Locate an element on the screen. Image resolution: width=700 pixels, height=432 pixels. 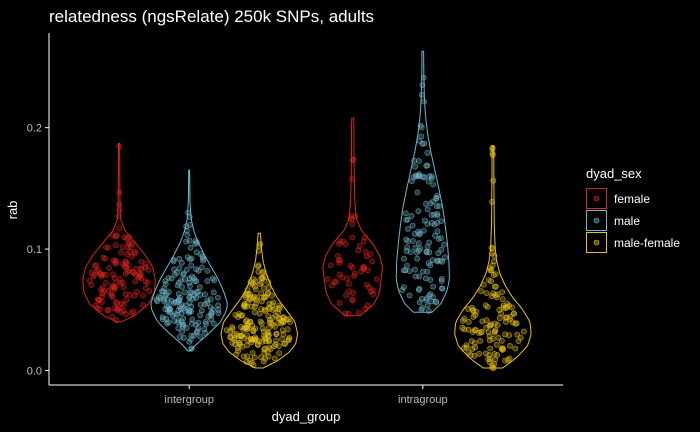
points-male-female-intragroup is located at coordinates (493, 257).